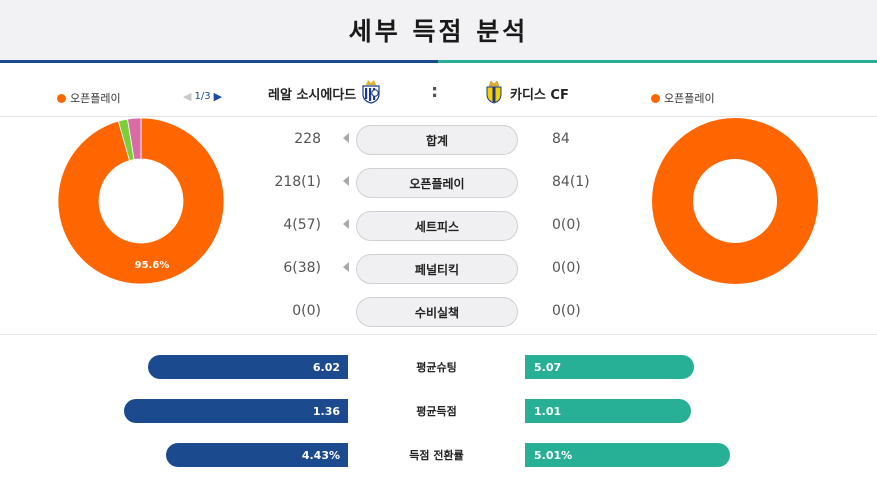 This screenshot has height=480, width=877. I want to click on home-open-play-percent-label: 95.6%, so click(152, 265).